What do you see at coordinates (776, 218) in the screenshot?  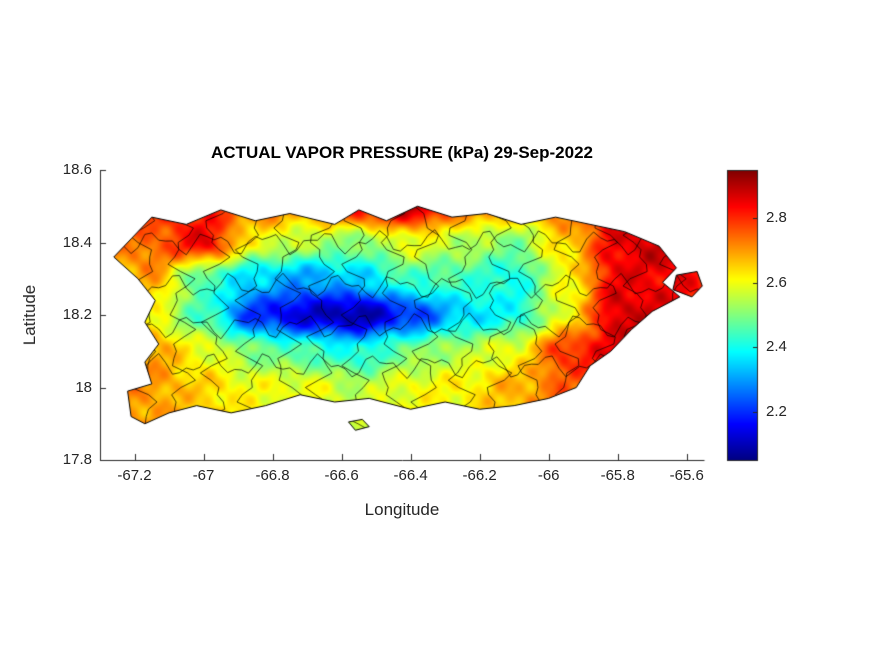 I see `colorbar-tick-label: 2.8` at bounding box center [776, 218].